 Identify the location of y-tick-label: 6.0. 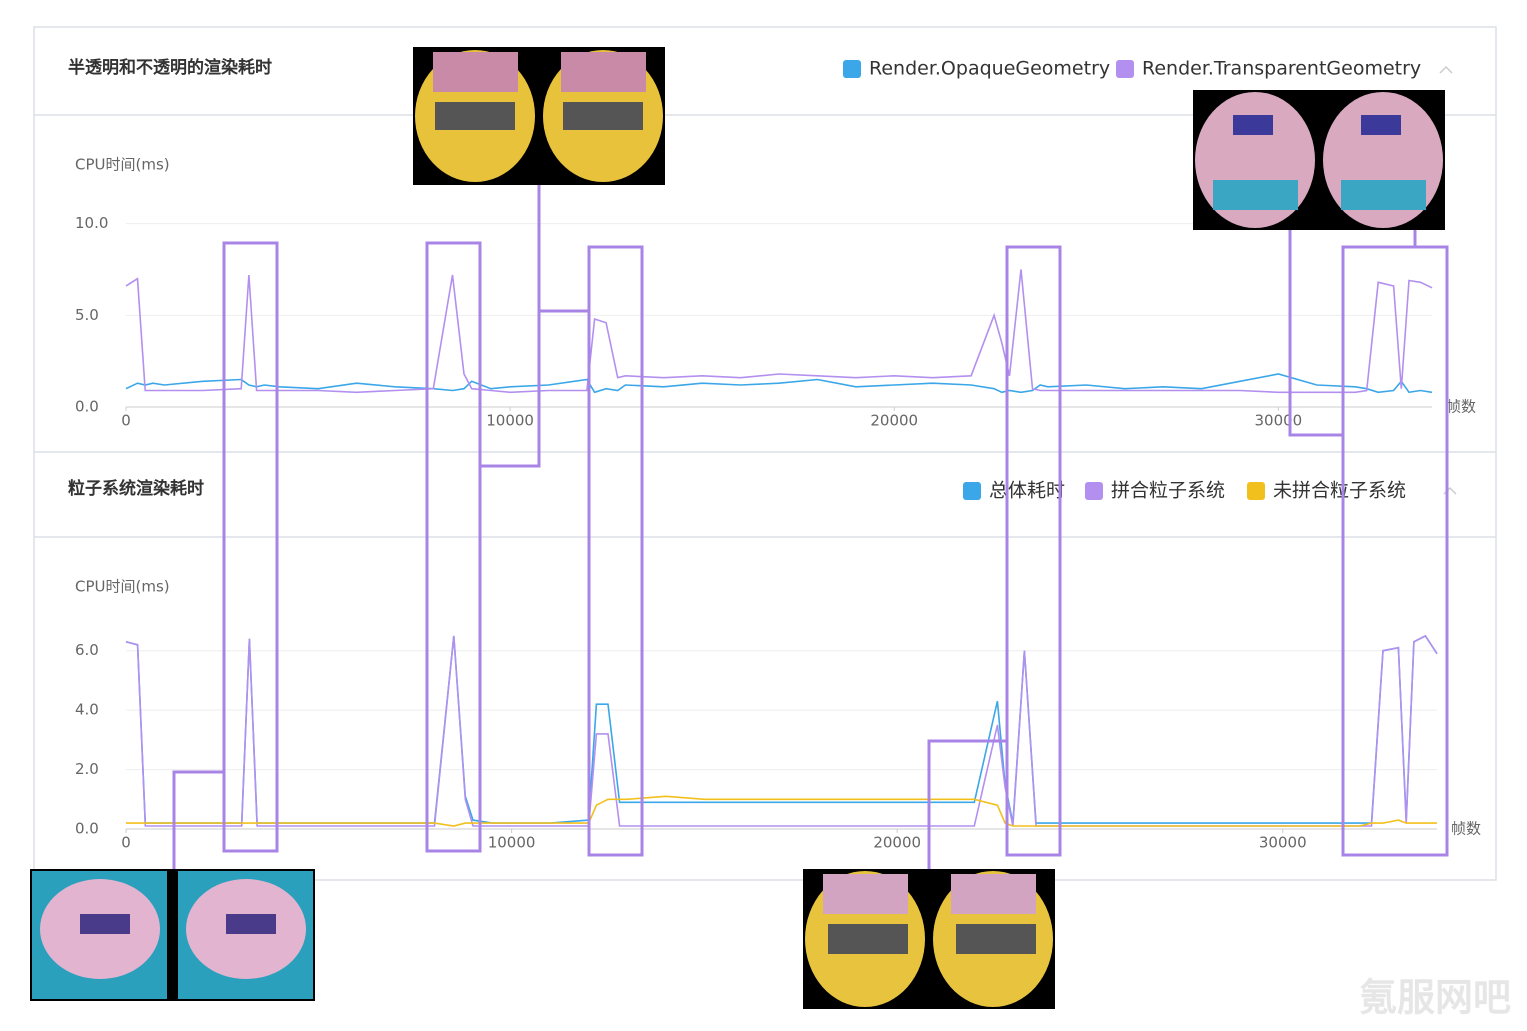
(87, 650).